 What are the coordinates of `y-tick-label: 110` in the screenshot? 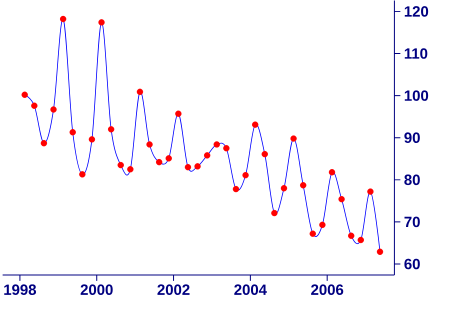 It's located at (416, 53).